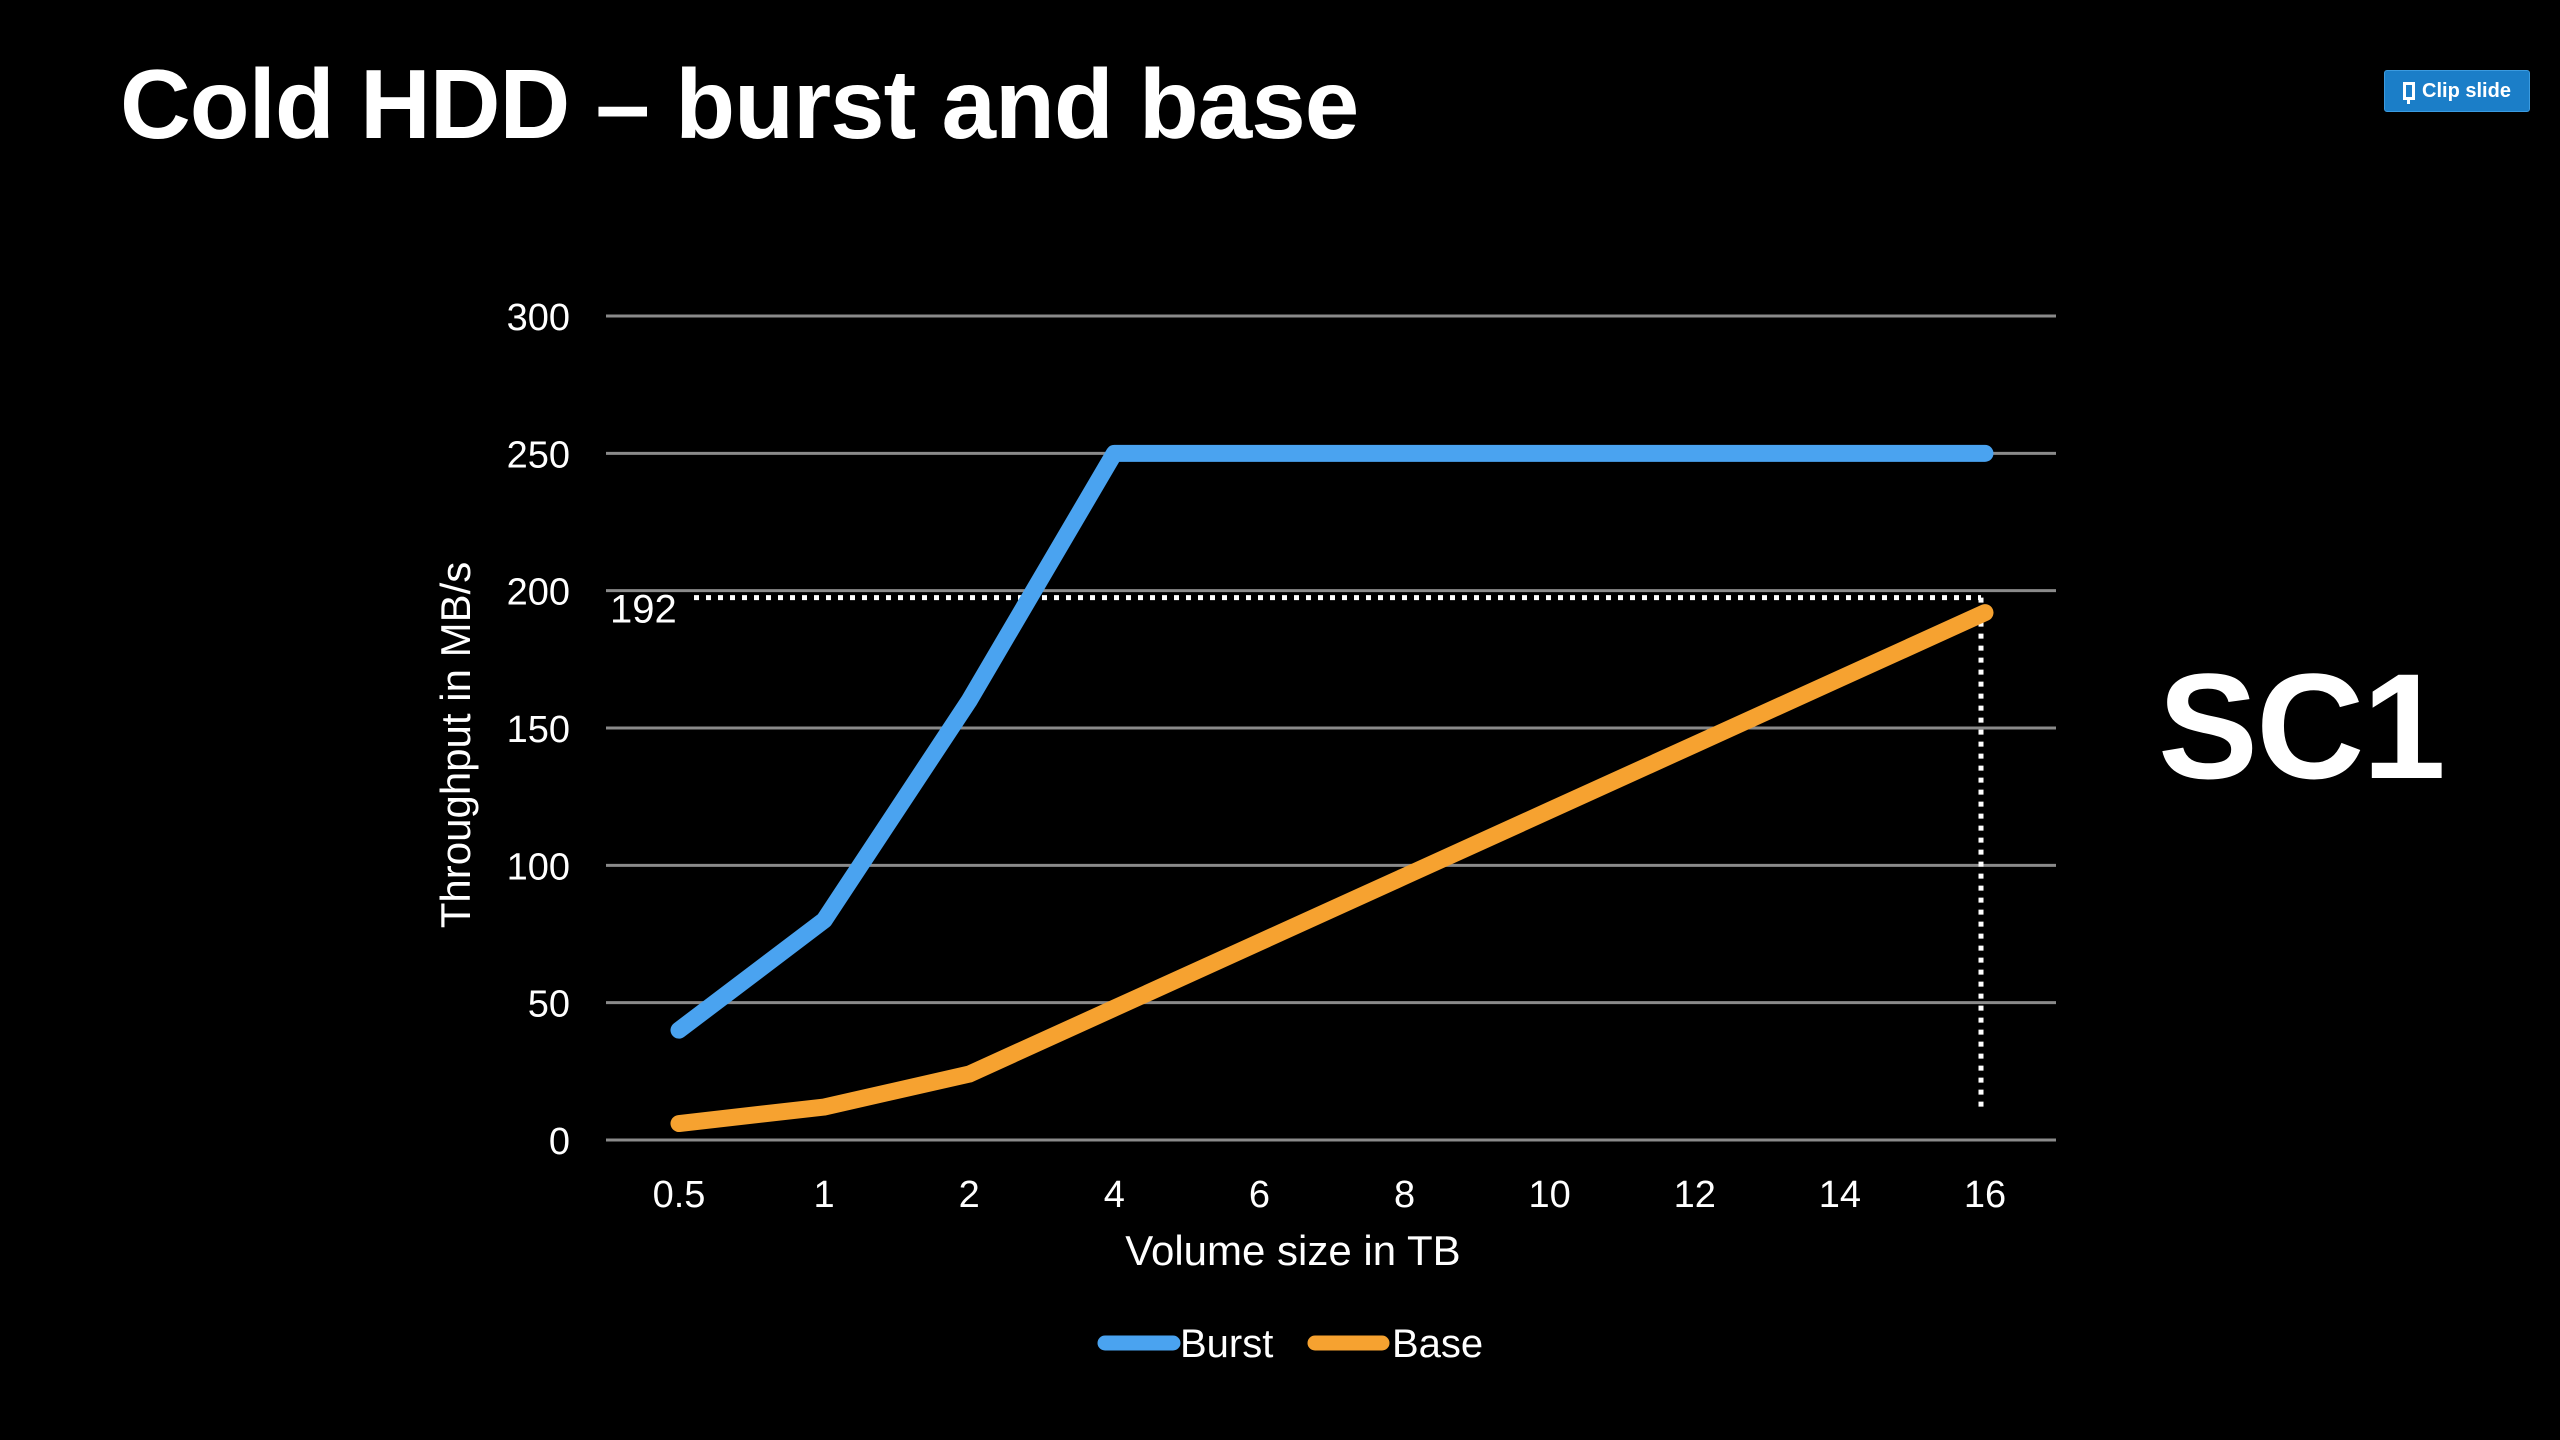 The height and width of the screenshot is (1440, 2560). Describe the element at coordinates (2409, 93) in the screenshot. I see `clip-icon` at that location.